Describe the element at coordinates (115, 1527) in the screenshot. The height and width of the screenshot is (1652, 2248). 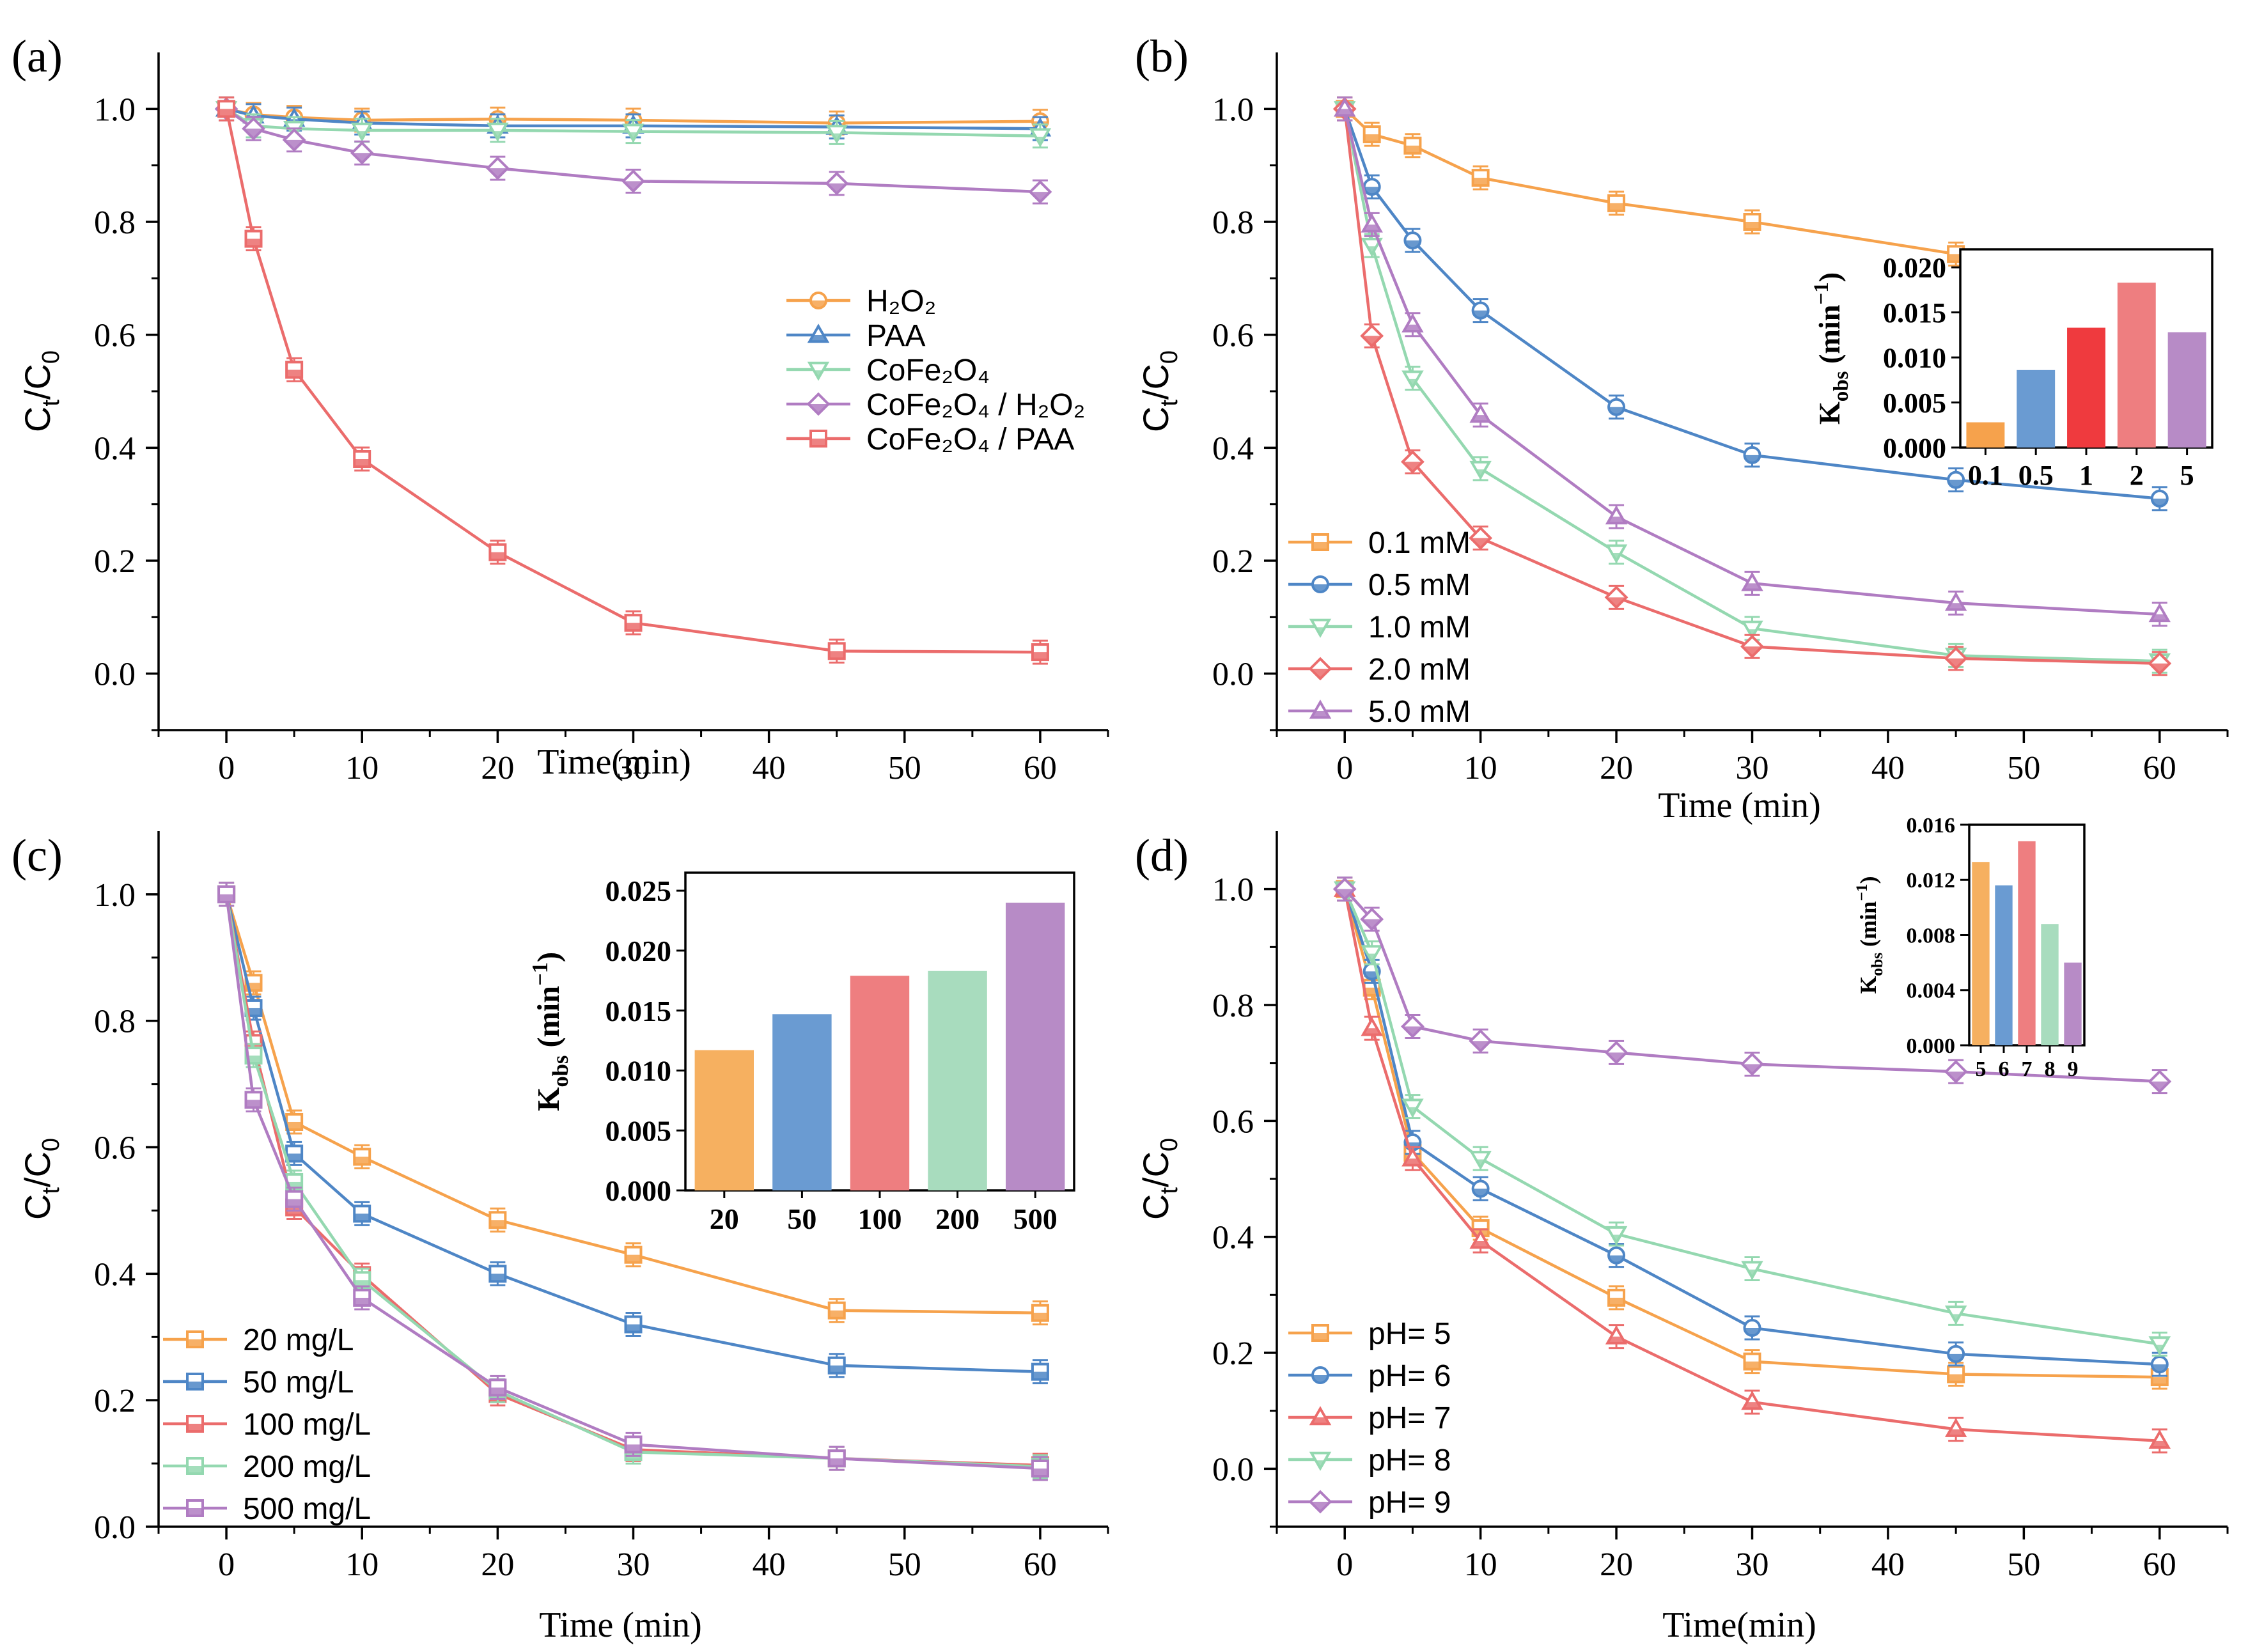
I see `y-tick-label: 0.0` at that location.